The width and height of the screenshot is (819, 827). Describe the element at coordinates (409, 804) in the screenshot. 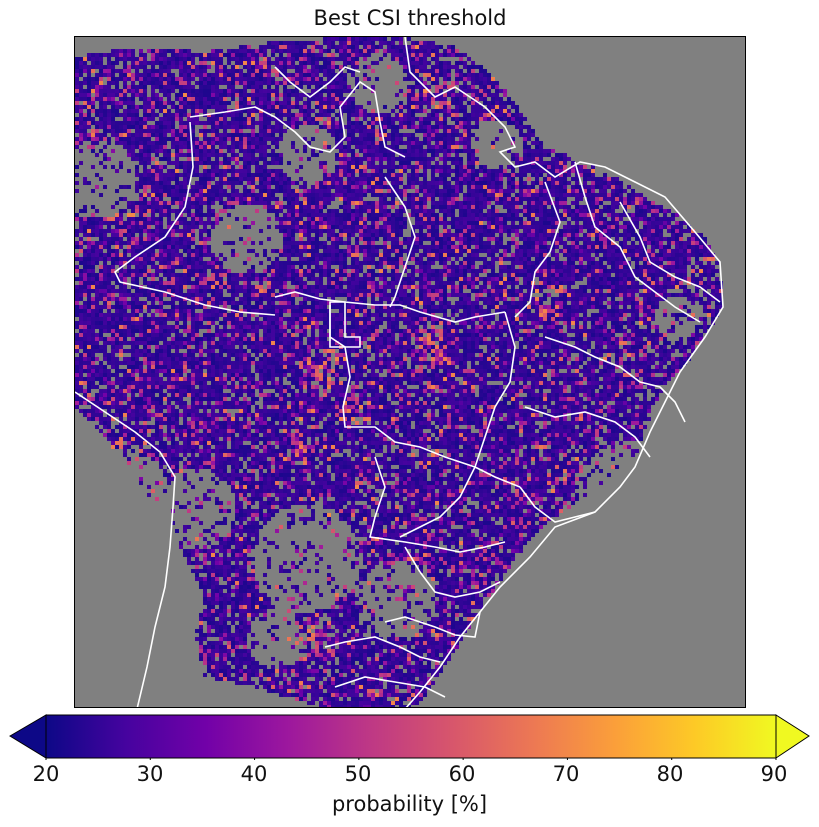

I see `colorbar-label: probability [%]` at that location.